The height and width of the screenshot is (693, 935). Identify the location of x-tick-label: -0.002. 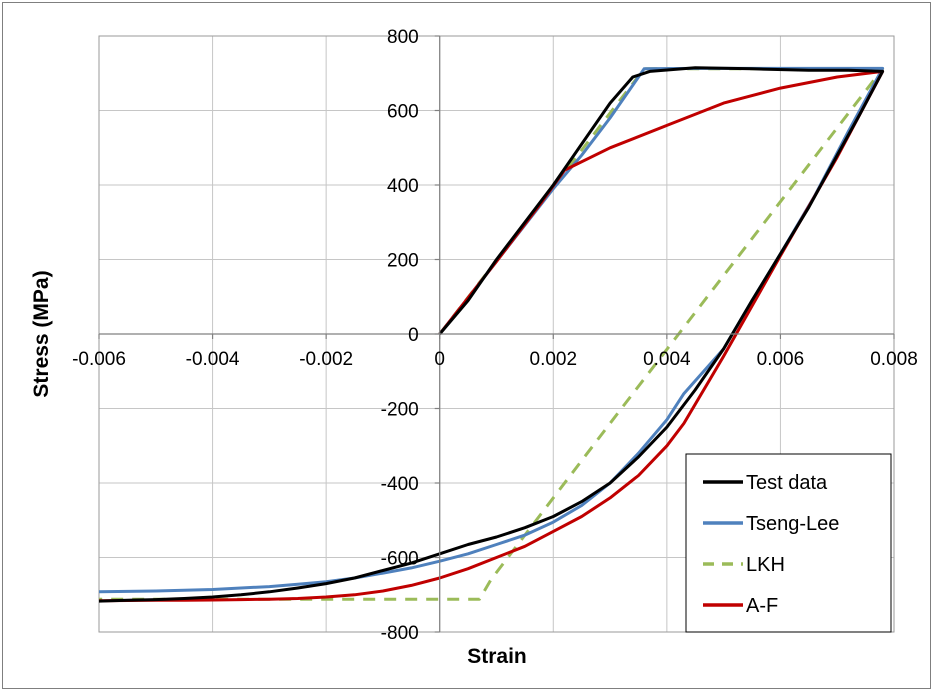
(326, 359).